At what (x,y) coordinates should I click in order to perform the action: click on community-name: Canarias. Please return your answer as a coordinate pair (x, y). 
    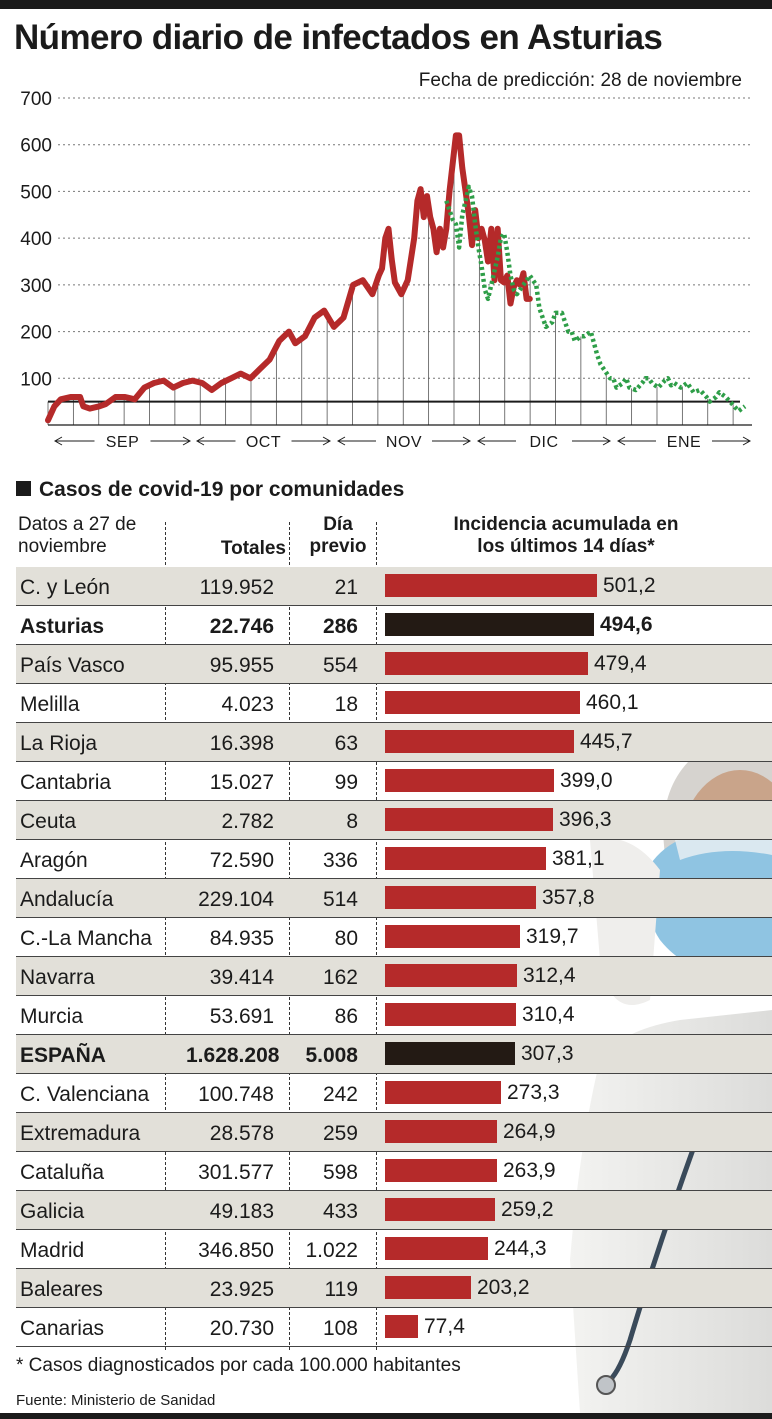
    Looking at the image, I should click on (62, 1328).